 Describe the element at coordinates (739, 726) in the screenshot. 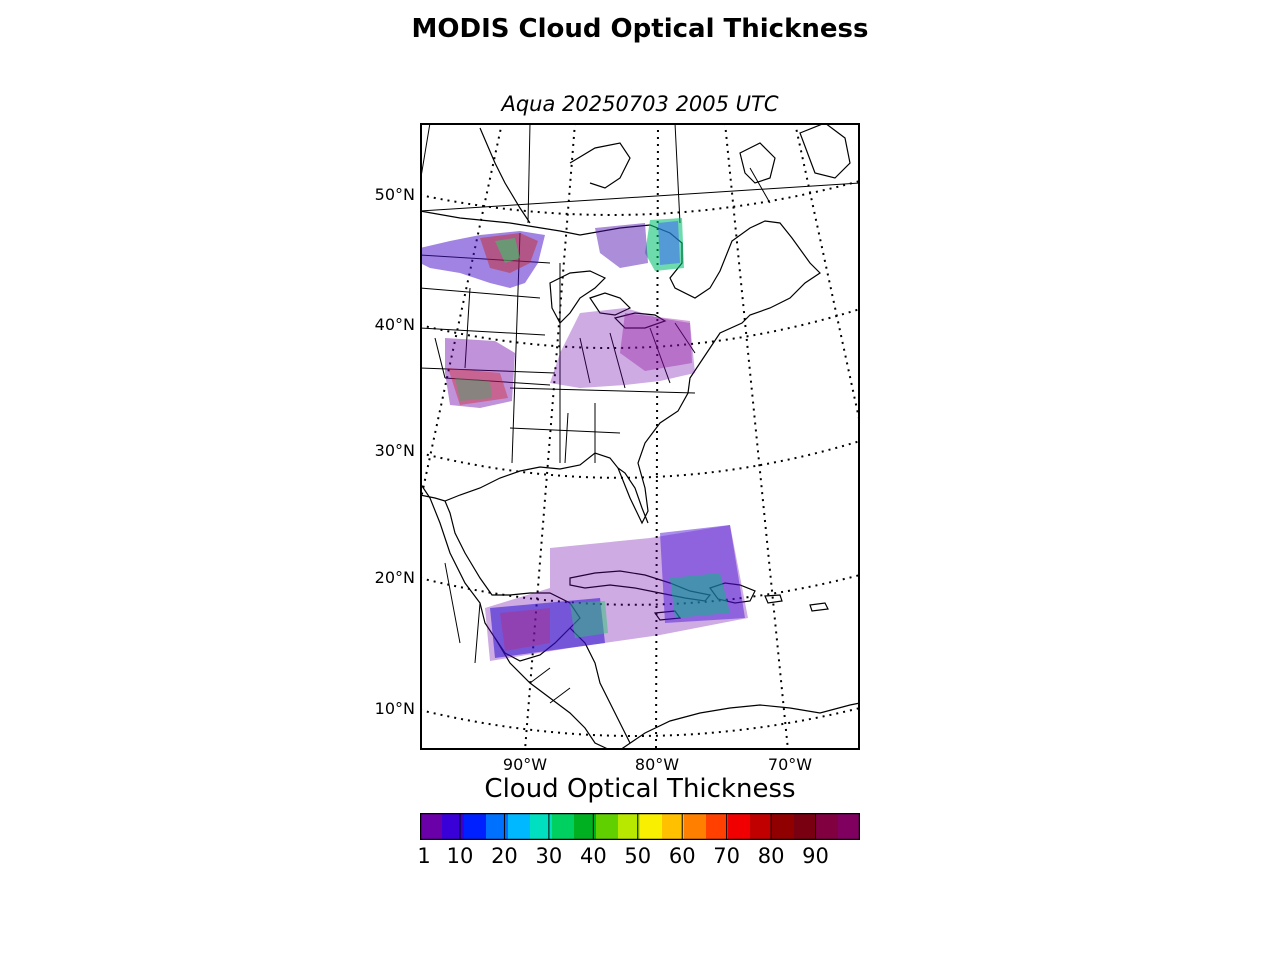

I see `coastline-south-america` at that location.